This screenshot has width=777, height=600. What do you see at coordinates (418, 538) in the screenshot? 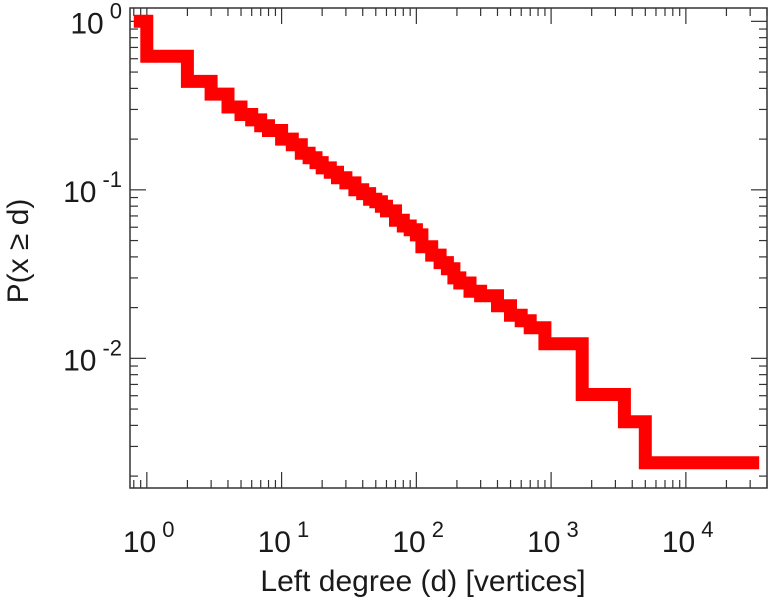
I see `x-tick-label: 10 2` at bounding box center [418, 538].